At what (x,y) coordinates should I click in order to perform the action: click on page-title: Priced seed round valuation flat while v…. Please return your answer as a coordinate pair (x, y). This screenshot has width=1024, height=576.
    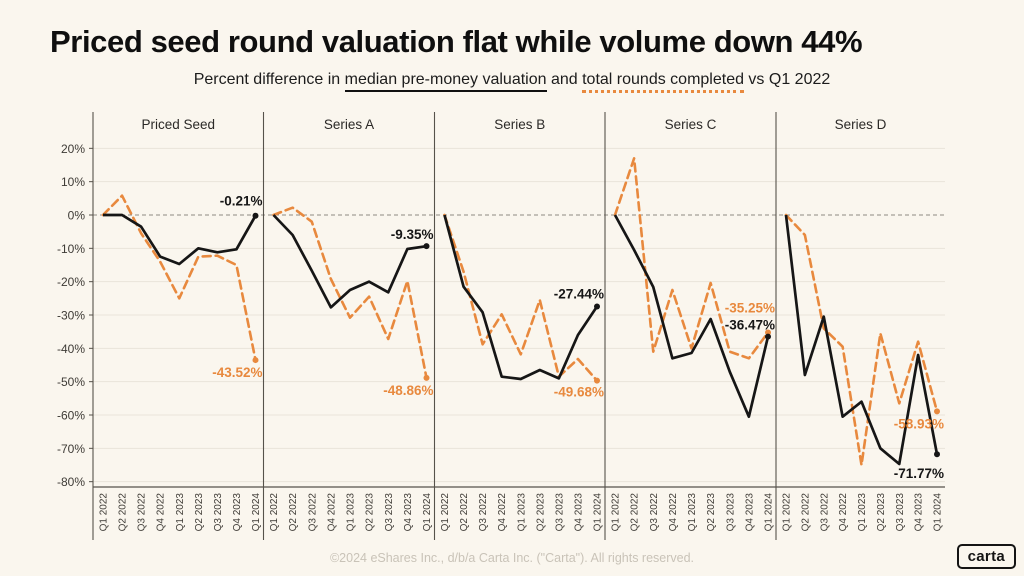
    Looking at the image, I should click on (456, 41).